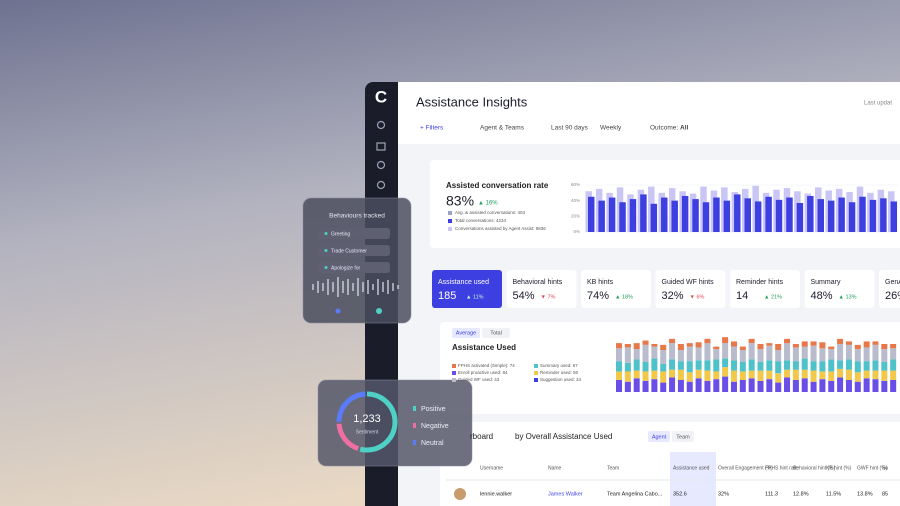 The image size is (900, 506). What do you see at coordinates (575, 216) in the screenshot?
I see `y-tick-label: 20%` at bounding box center [575, 216].